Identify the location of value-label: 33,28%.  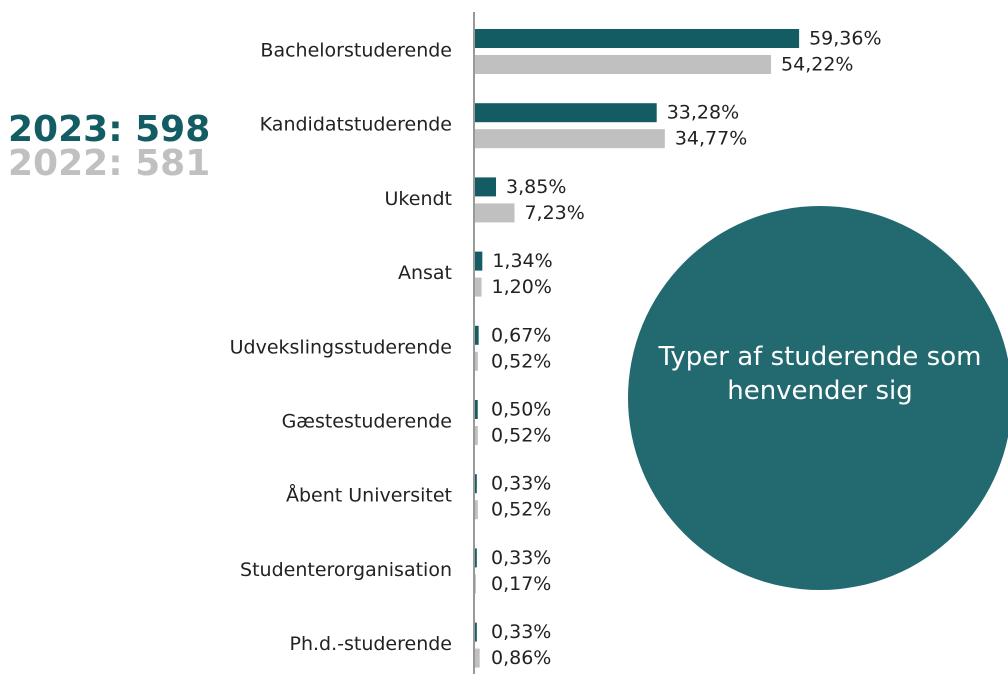
(703, 113).